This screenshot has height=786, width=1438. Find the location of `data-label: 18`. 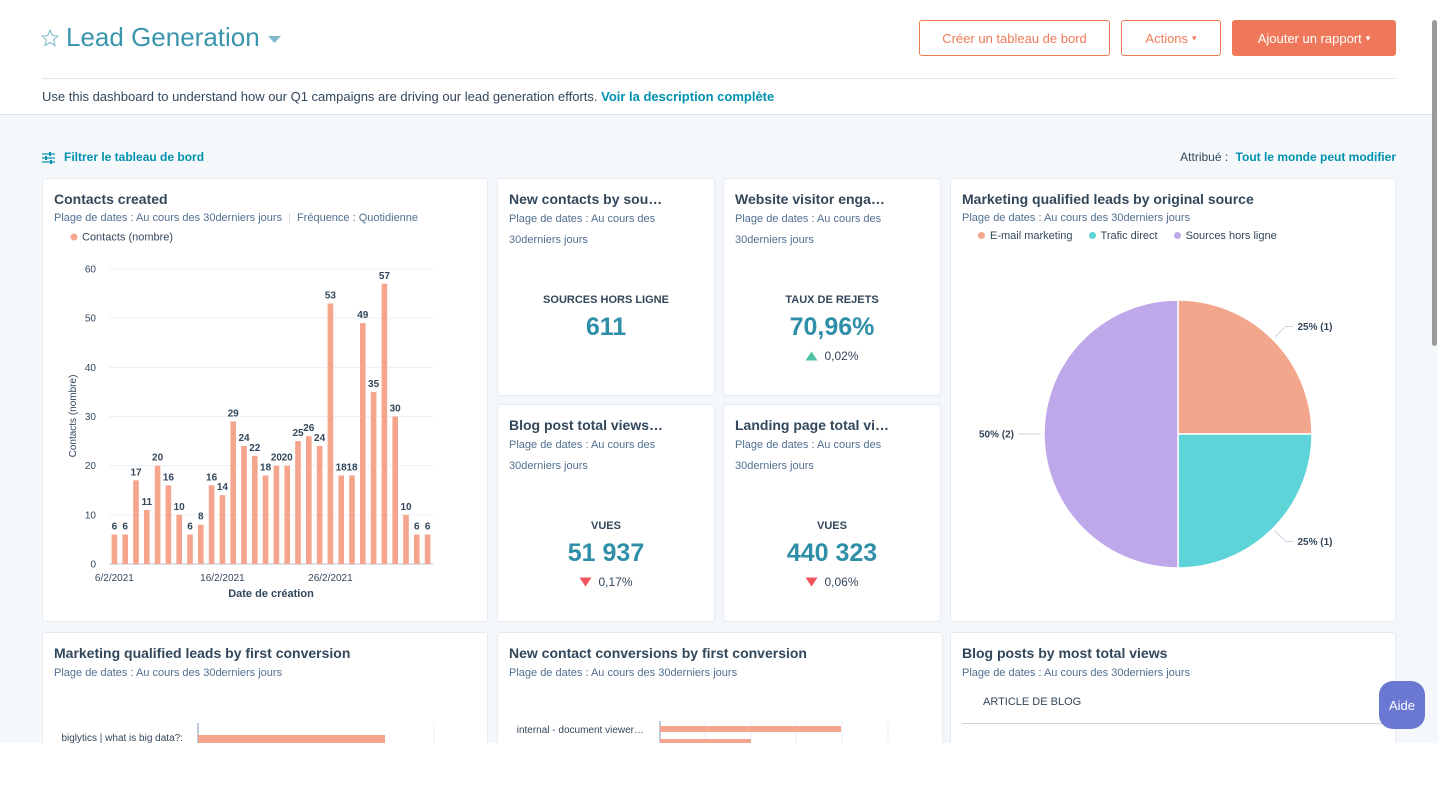

data-label: 18 is located at coordinates (342, 468).